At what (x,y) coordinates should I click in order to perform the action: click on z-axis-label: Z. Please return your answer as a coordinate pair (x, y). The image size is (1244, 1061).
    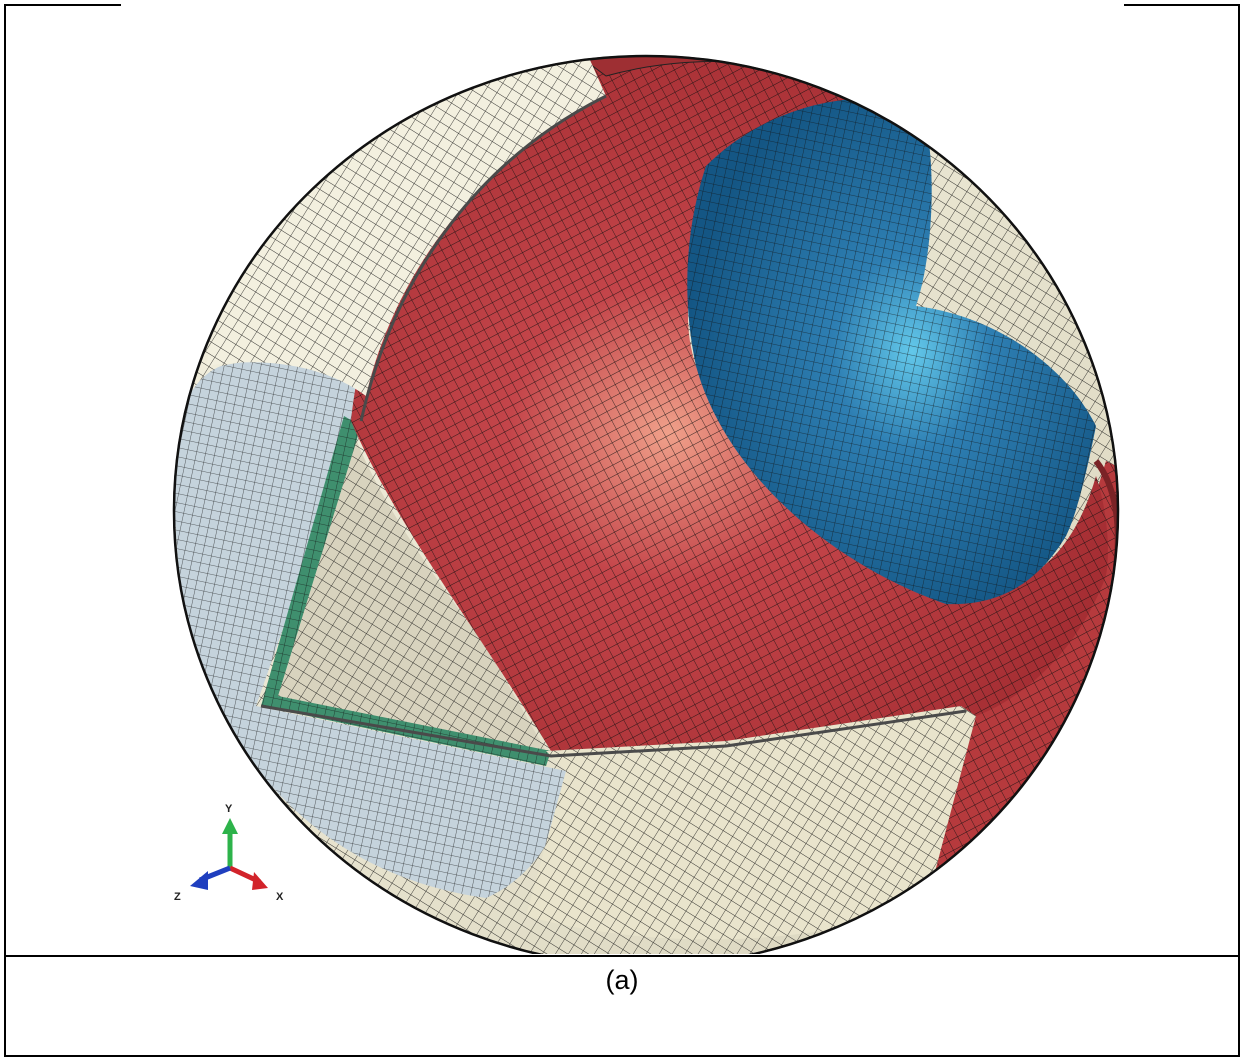
    Looking at the image, I should click on (177, 897).